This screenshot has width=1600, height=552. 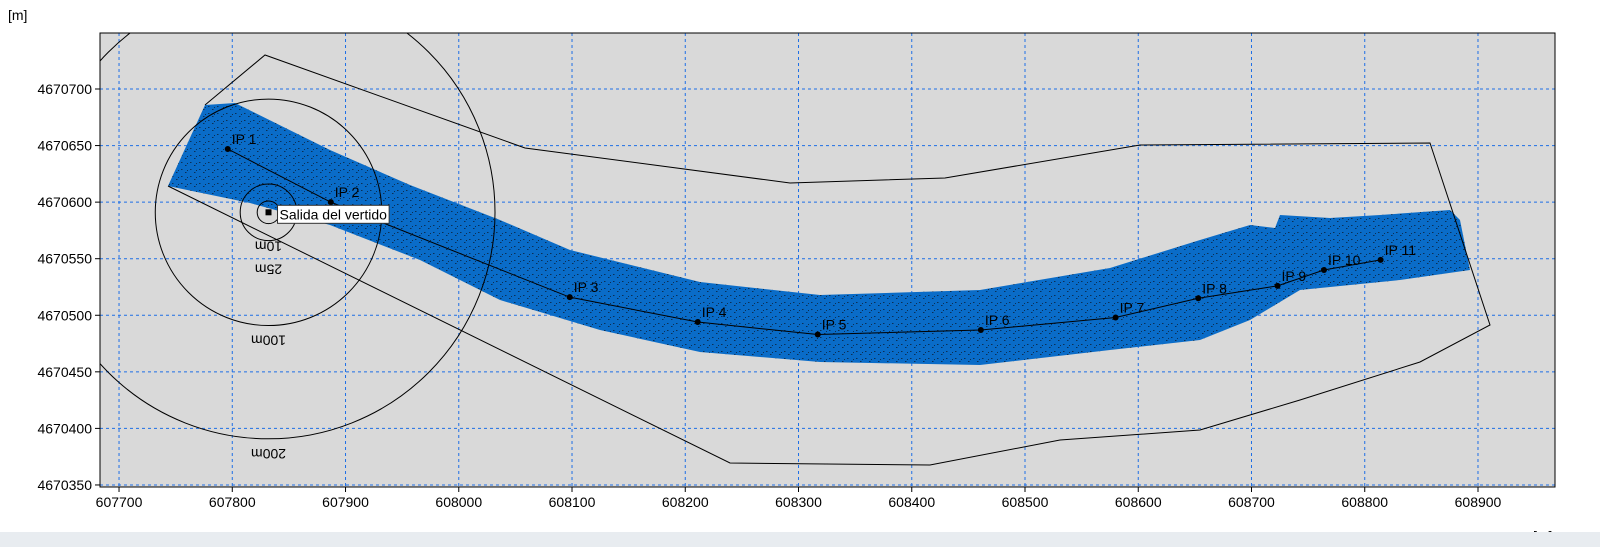 I want to click on y-tick-label: 4670650, so click(x=64, y=146).